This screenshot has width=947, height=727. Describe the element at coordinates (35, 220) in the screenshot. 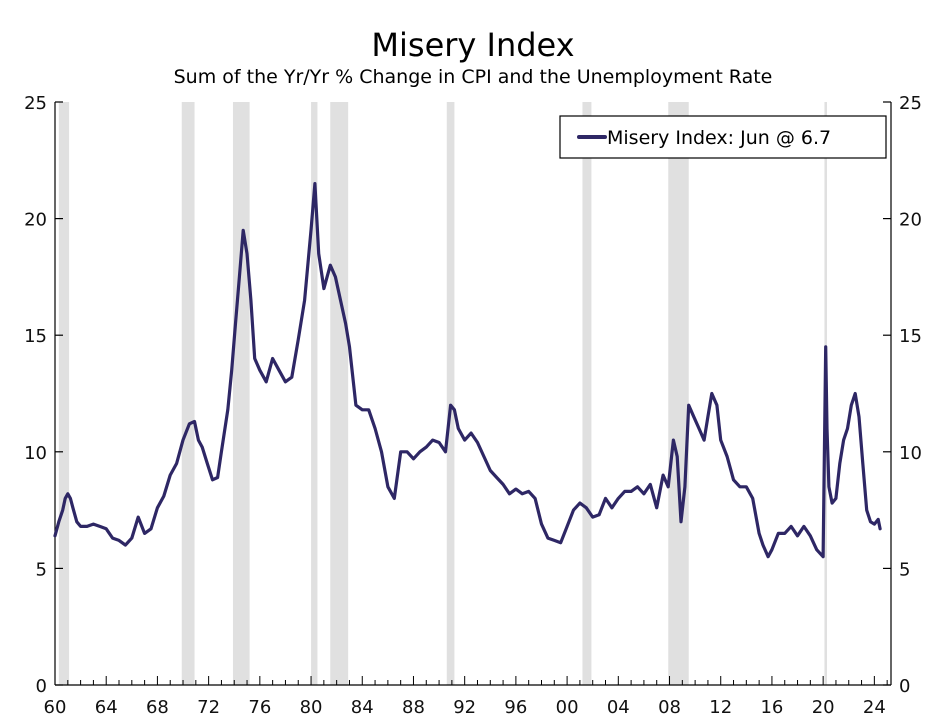

I see `y-tick-label-left: 20` at that location.